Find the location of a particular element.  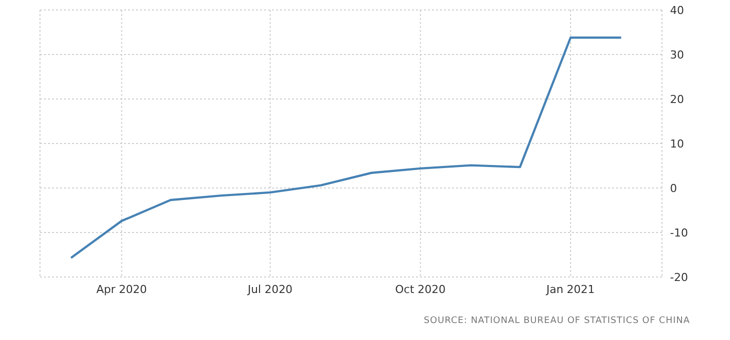

y-tick-label: -10 is located at coordinates (679, 233).